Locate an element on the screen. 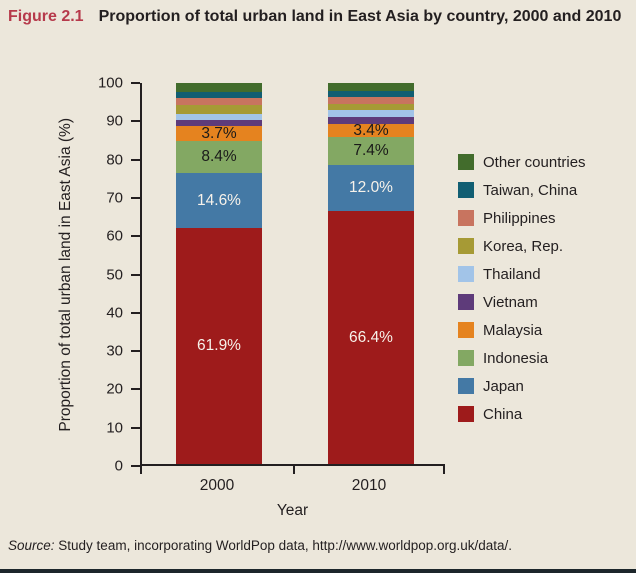 This screenshot has height=573, width=636. bar-segment-korea-rep-2010 is located at coordinates (371, 107).